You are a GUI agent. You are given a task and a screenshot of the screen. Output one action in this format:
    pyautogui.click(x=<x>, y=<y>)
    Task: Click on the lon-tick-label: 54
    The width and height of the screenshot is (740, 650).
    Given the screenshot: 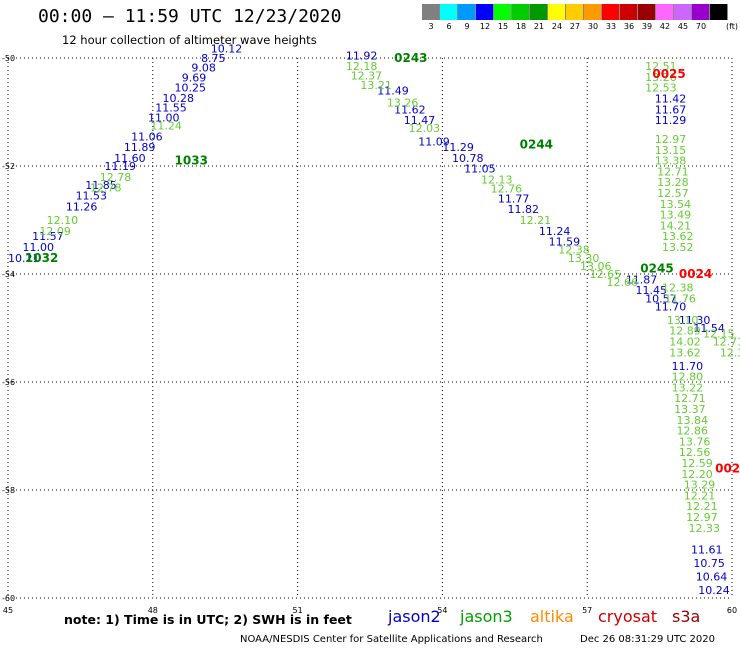 What is the action you would take?
    pyautogui.click(x=442, y=610)
    